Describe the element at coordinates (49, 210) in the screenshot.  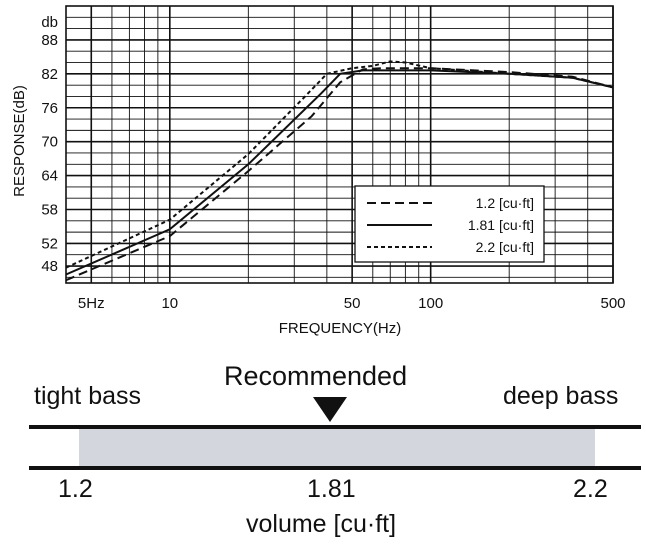
I see `y-tick-label: 58` at that location.